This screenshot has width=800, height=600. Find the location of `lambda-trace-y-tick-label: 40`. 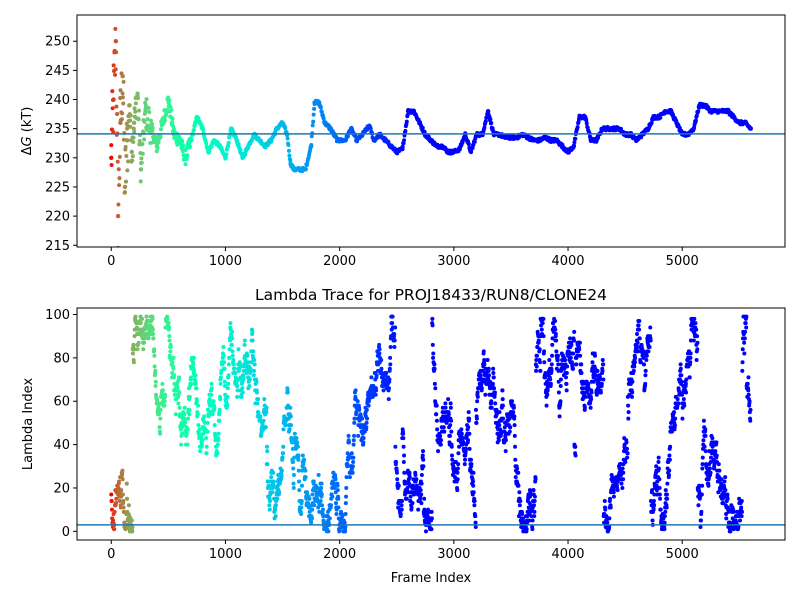

lambda-trace-y-tick-label: 40 is located at coordinates (61, 445).